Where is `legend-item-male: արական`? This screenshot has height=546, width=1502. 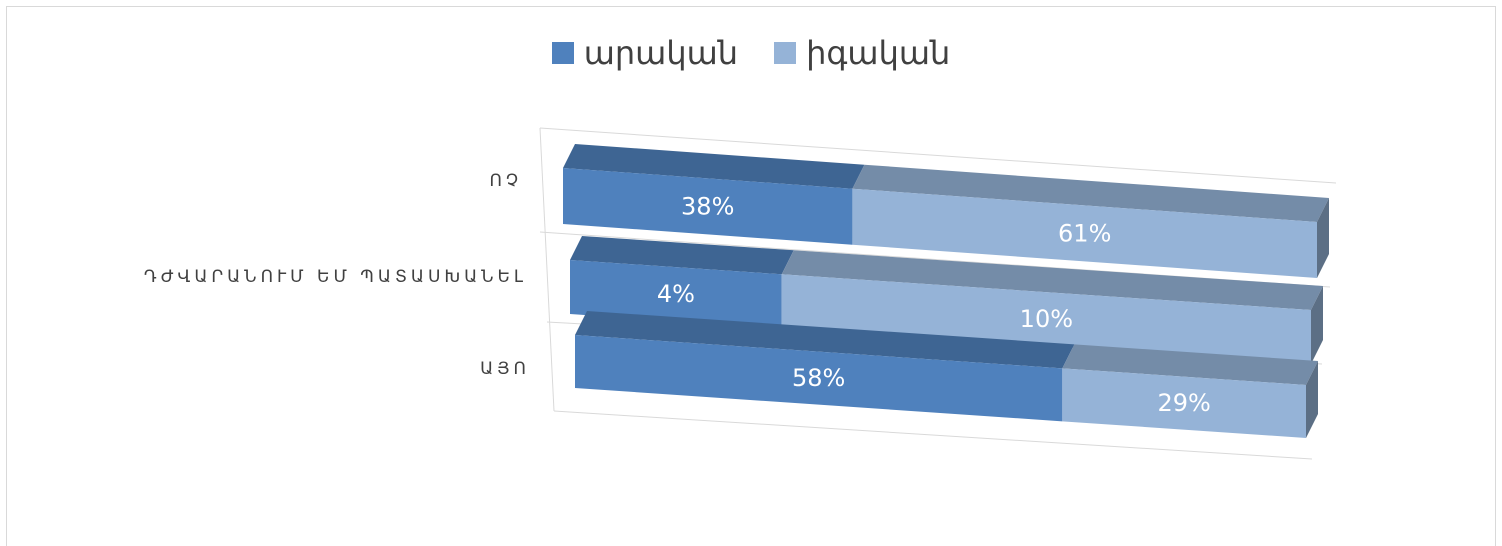 legend-item-male: արական is located at coordinates (645, 53).